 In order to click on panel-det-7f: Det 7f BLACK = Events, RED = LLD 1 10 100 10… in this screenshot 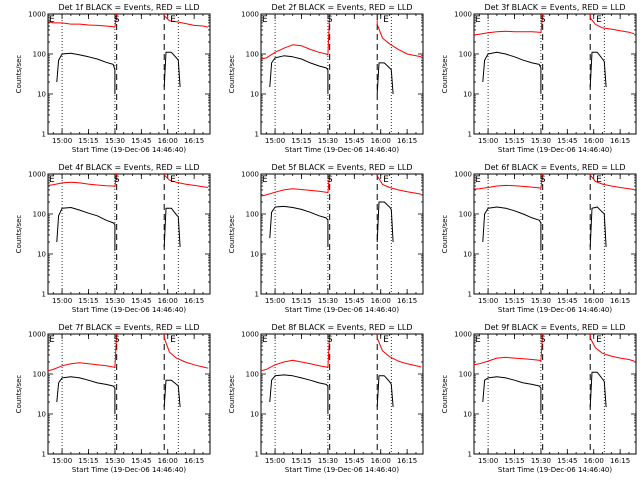, I will do `click(113, 398)`.